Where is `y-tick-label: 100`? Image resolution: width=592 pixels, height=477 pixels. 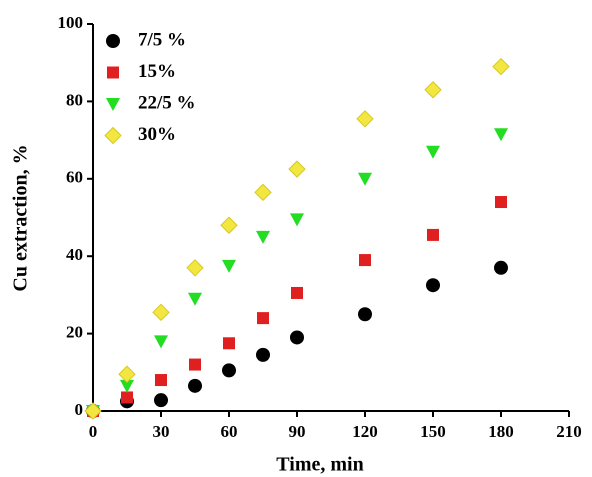 y-tick-label: 100 is located at coordinates (71, 22).